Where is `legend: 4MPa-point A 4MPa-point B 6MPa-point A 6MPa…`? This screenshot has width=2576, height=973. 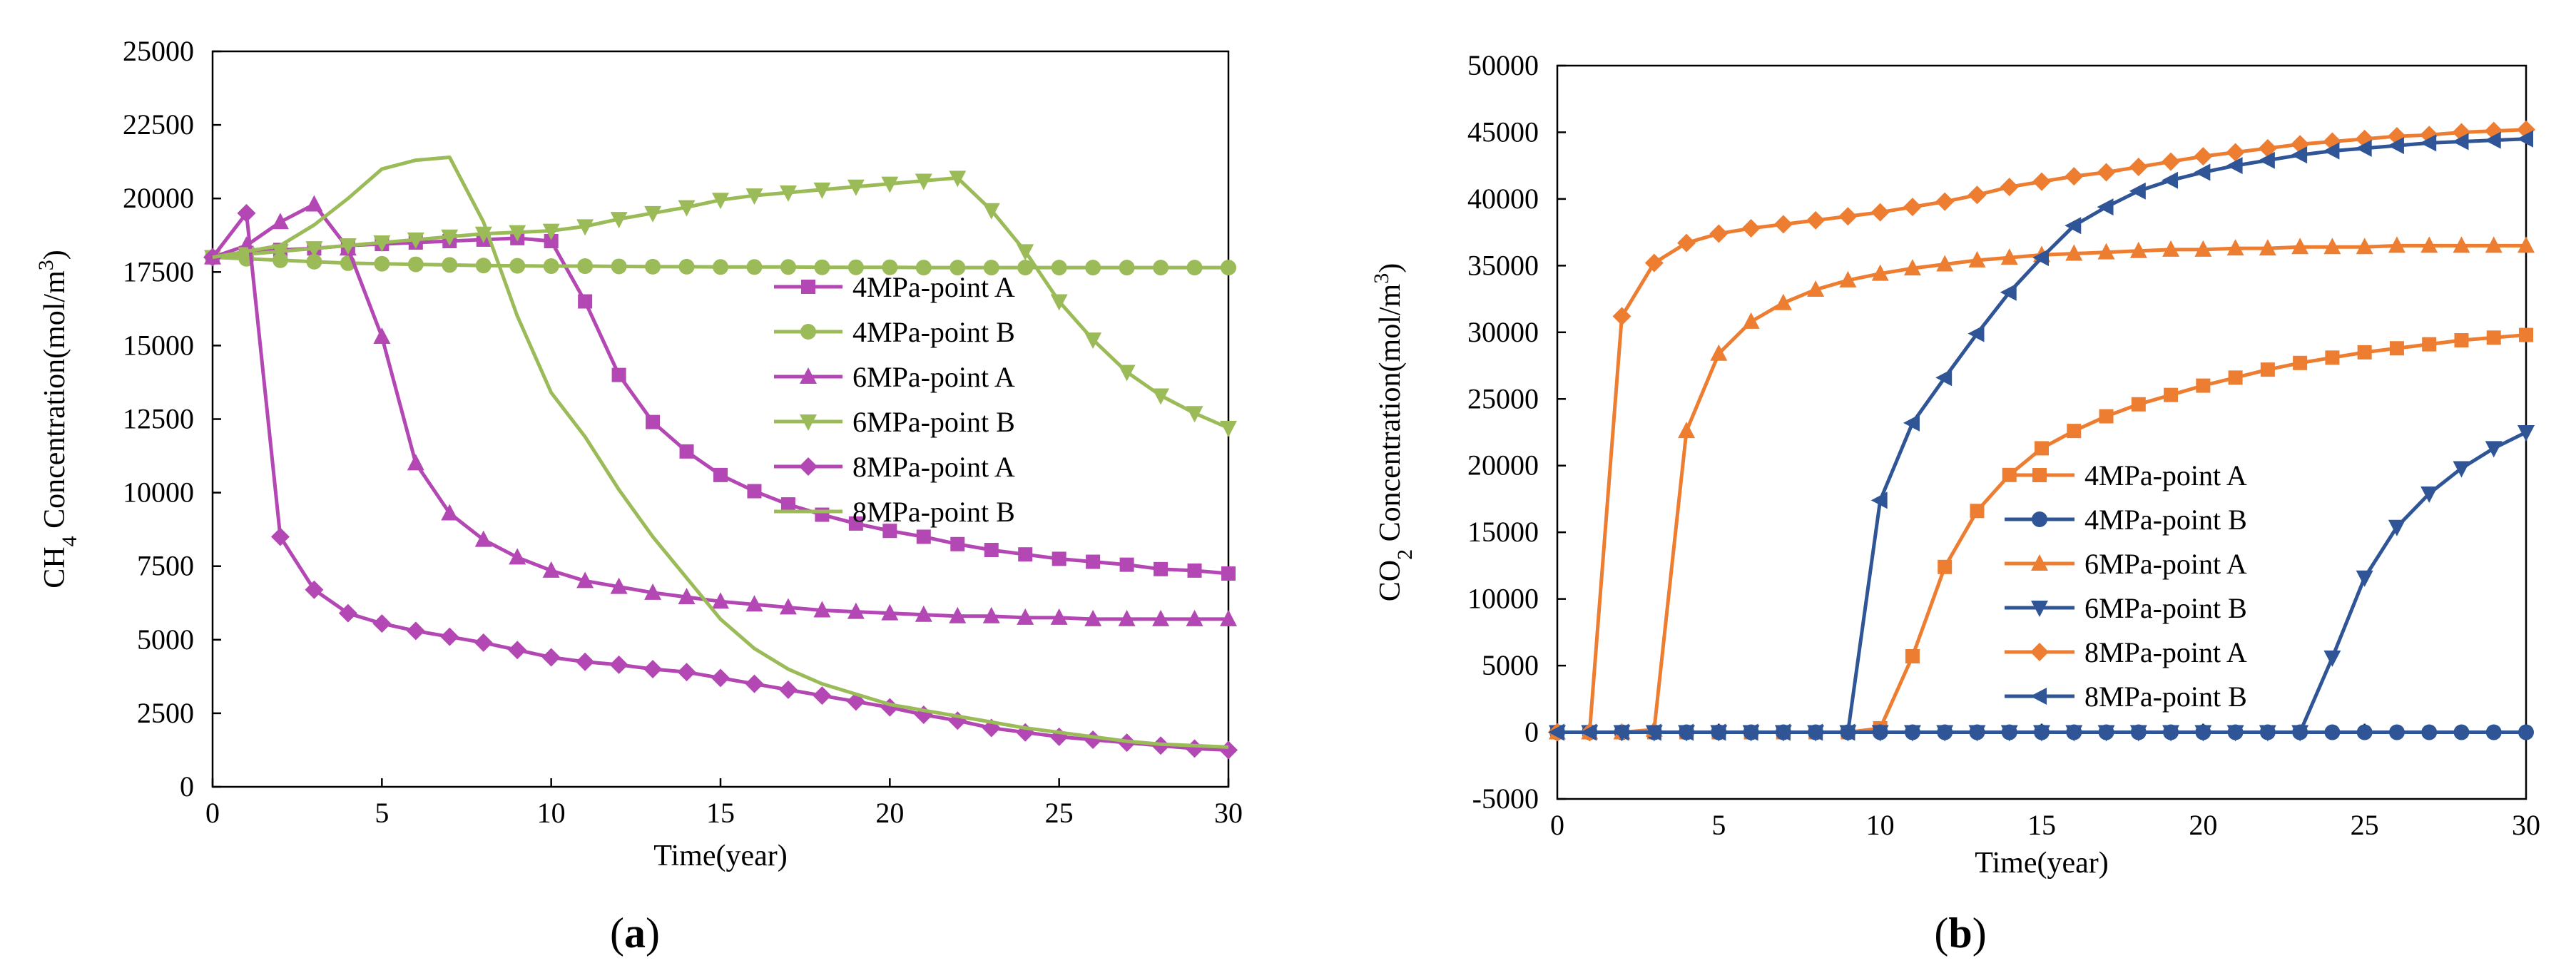
legend: 4MPa-point A 4MPa-point B 6MPa-point A 6MPa… is located at coordinates (2126, 586).